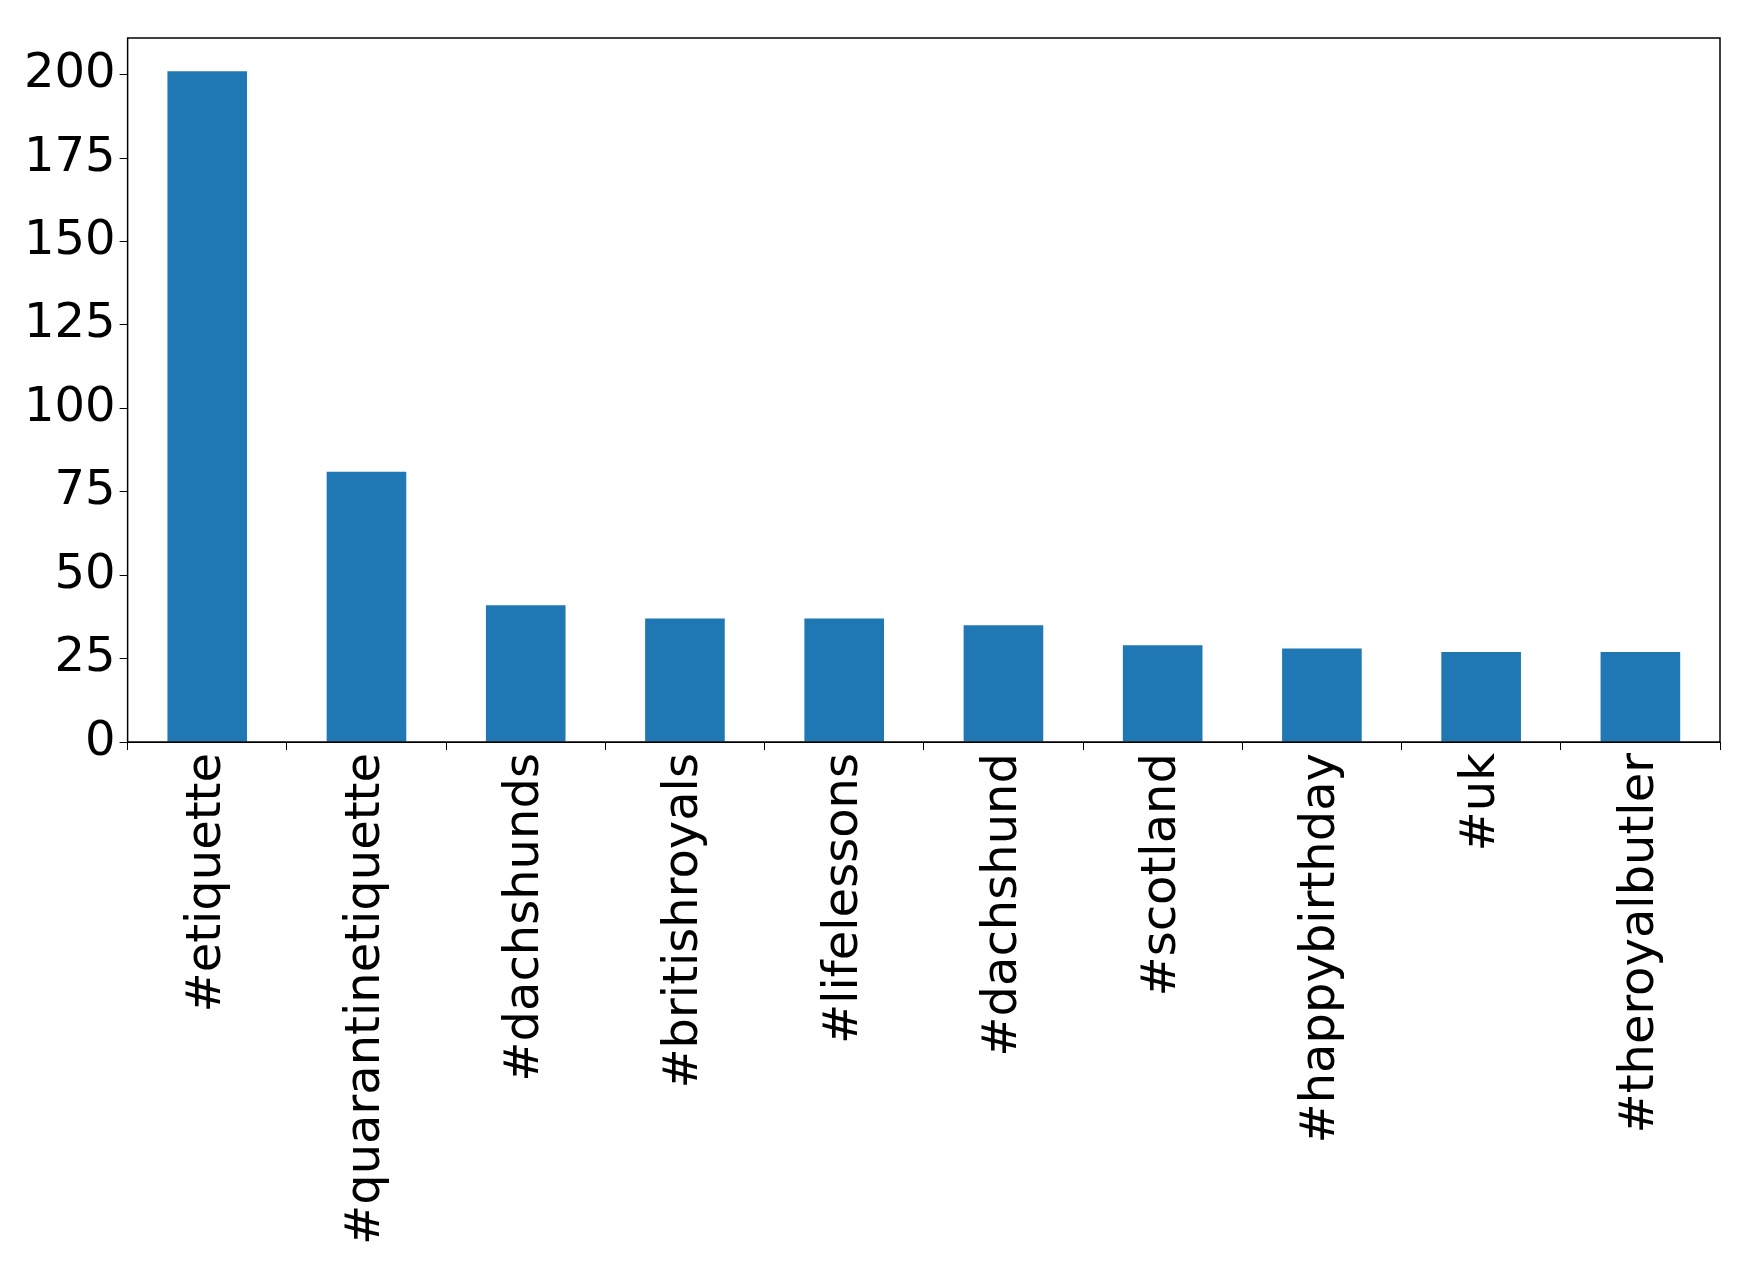  Describe the element at coordinates (69, 70) in the screenshot. I see `y-tick-label: 200` at that location.